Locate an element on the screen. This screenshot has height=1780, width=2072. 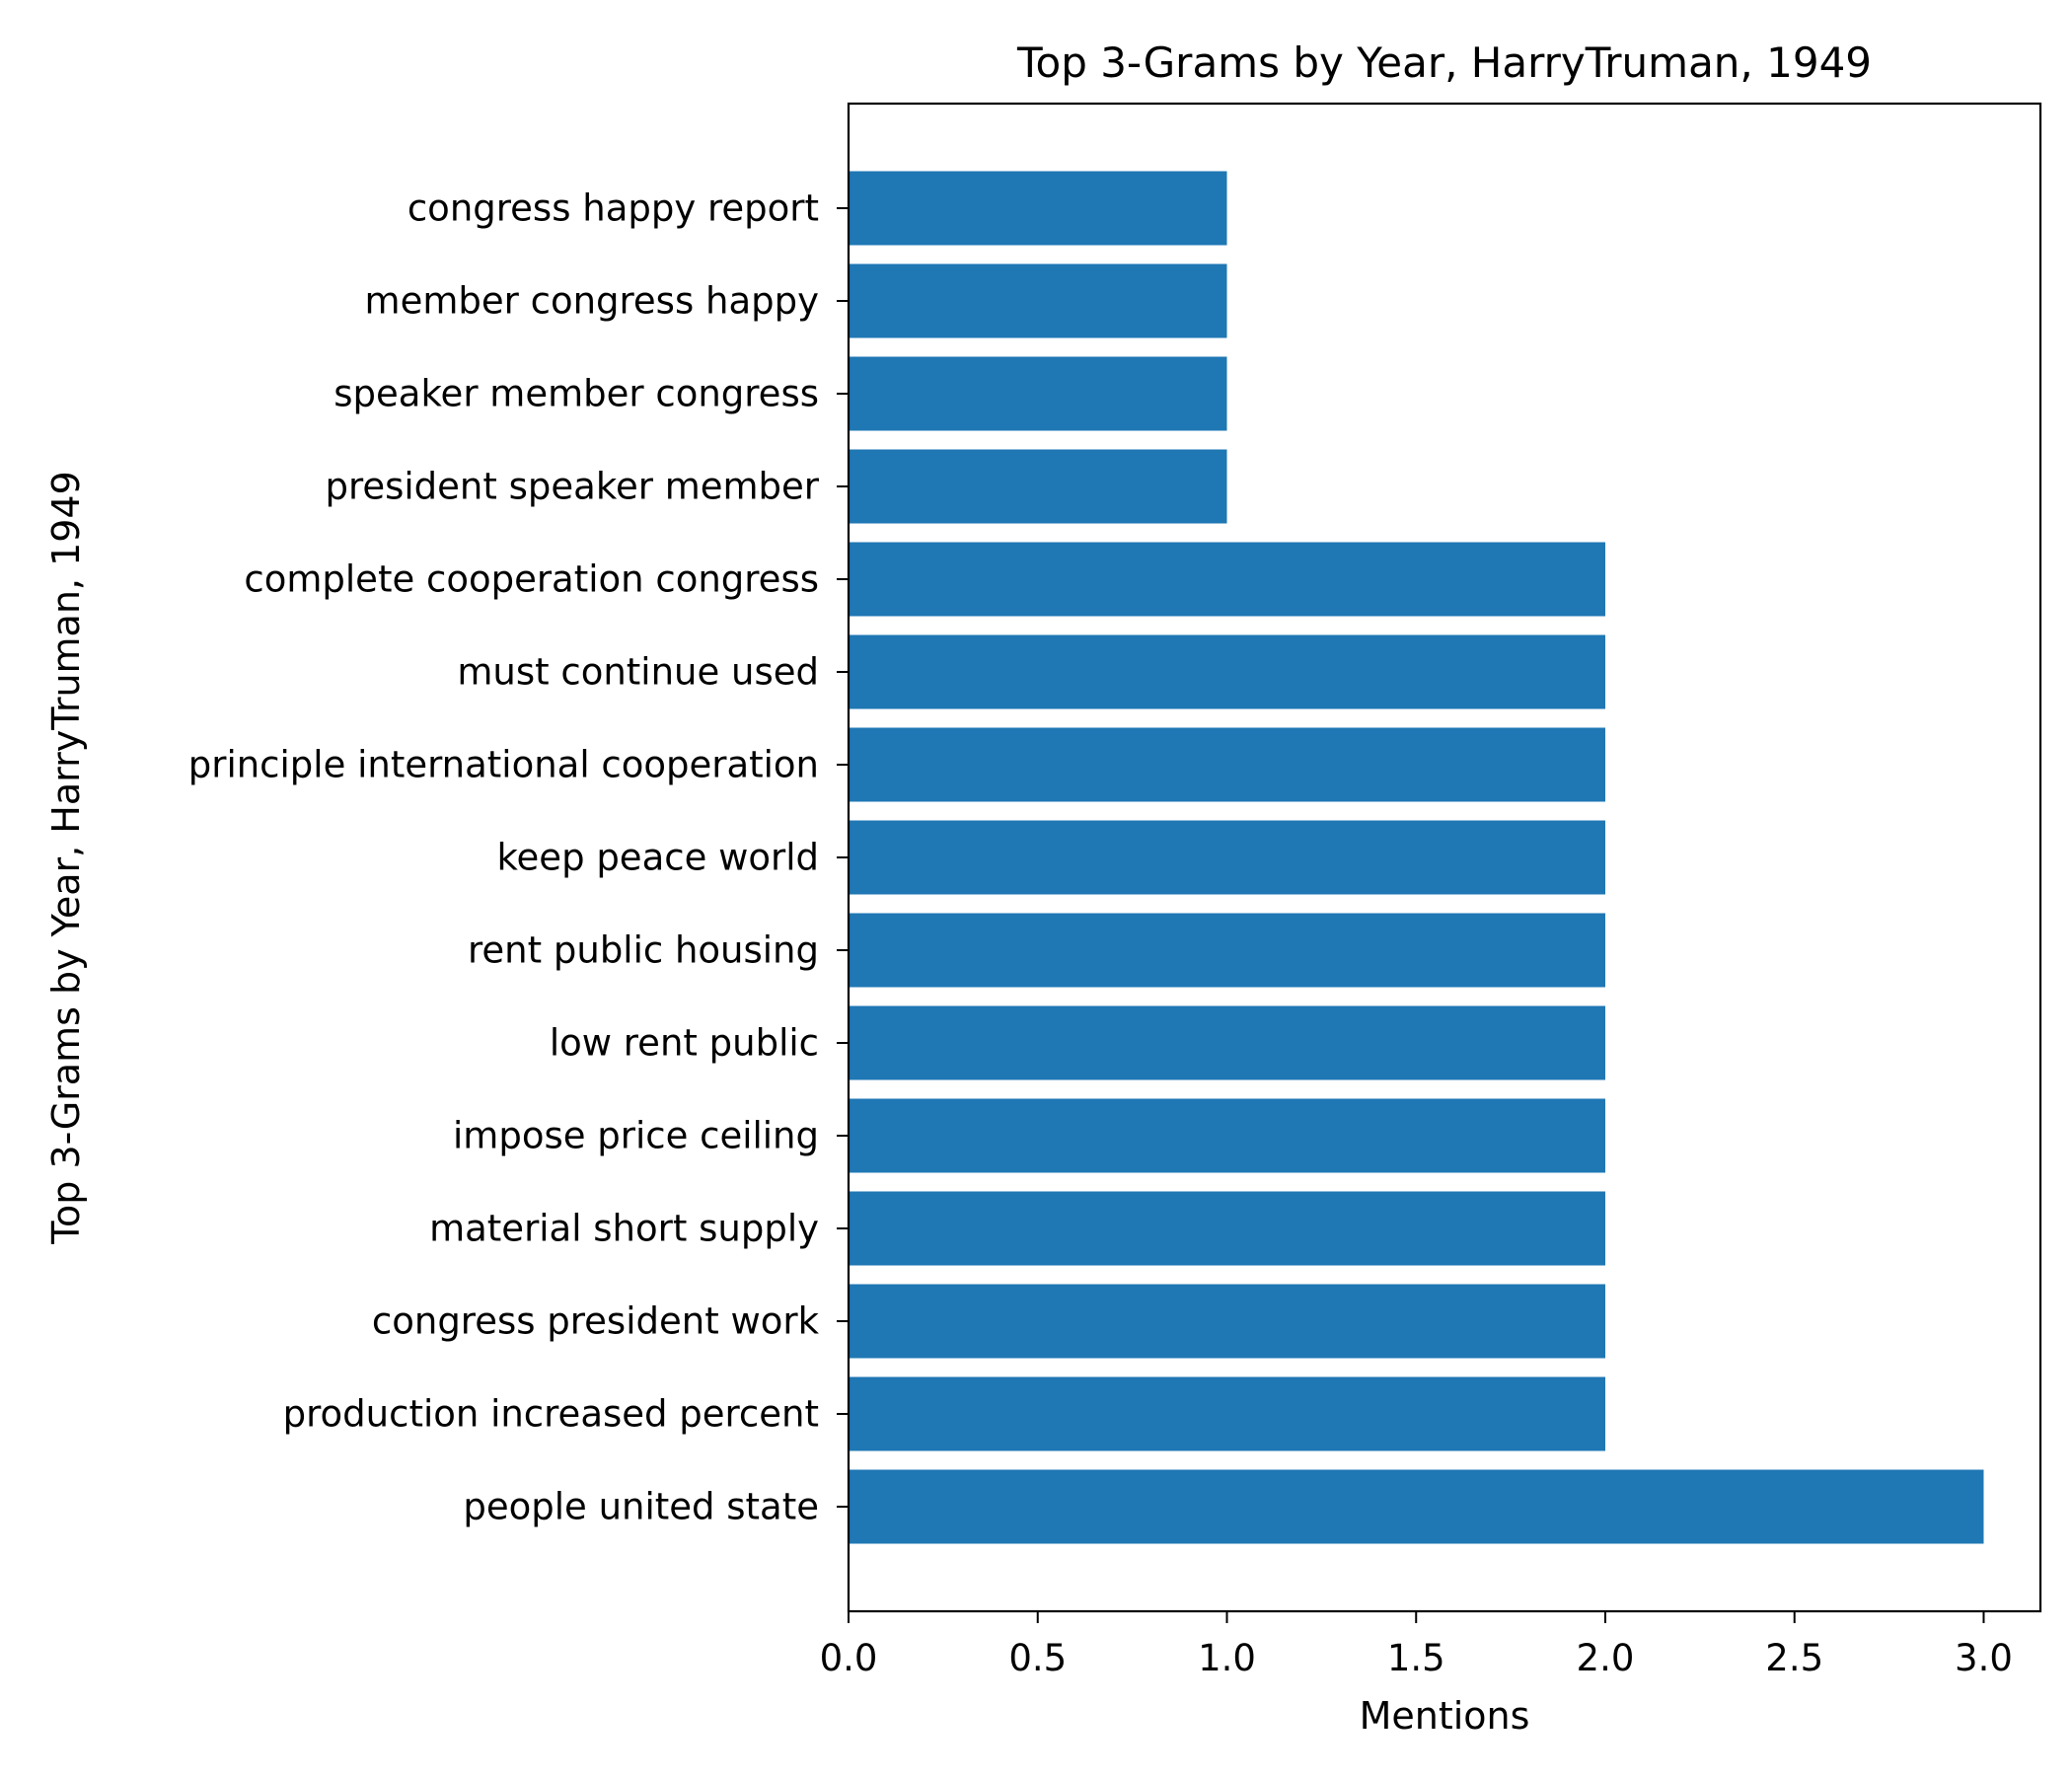
y-tick-label: impose price ceiling is located at coordinates (636, 1136).